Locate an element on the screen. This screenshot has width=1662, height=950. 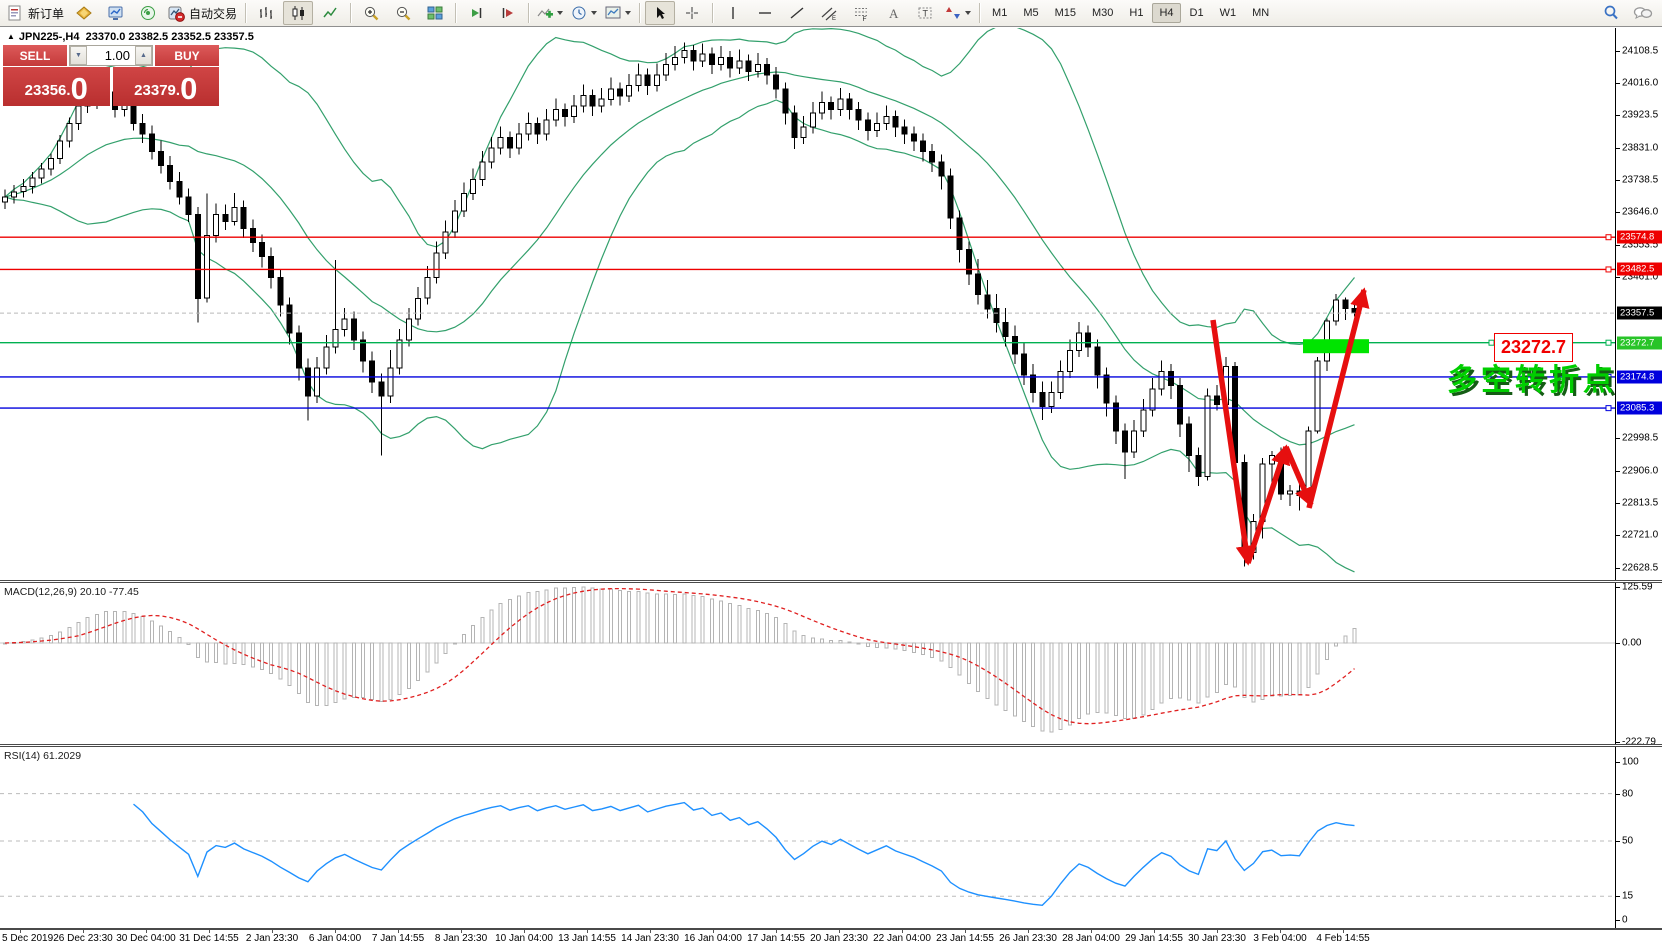
timeframe-d1: D1 is located at coordinates (1196, 13).